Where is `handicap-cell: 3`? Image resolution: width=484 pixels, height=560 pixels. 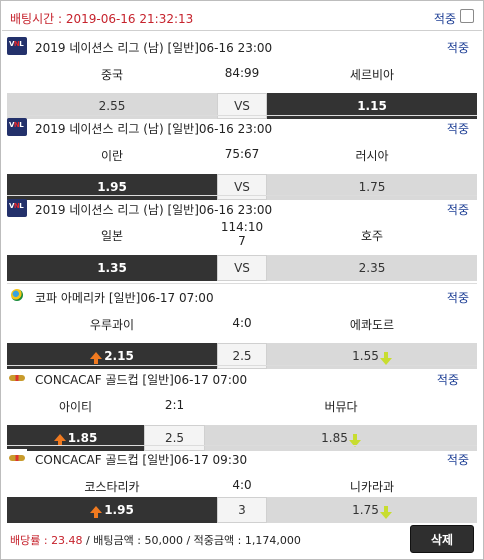 handicap-cell: 3 is located at coordinates (242, 510).